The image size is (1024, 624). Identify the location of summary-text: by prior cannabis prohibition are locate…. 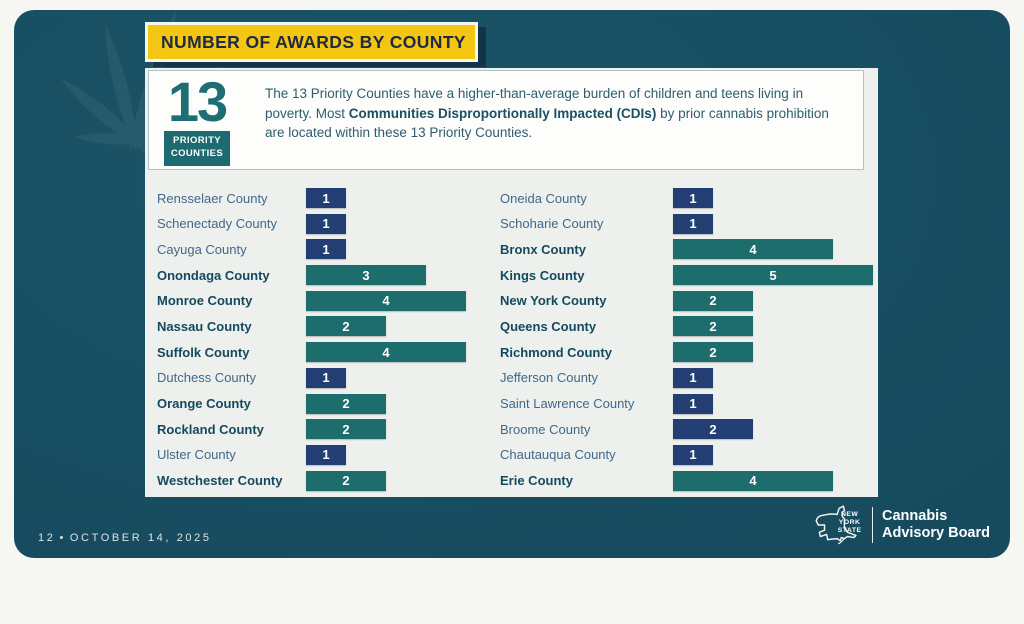
(547, 123).